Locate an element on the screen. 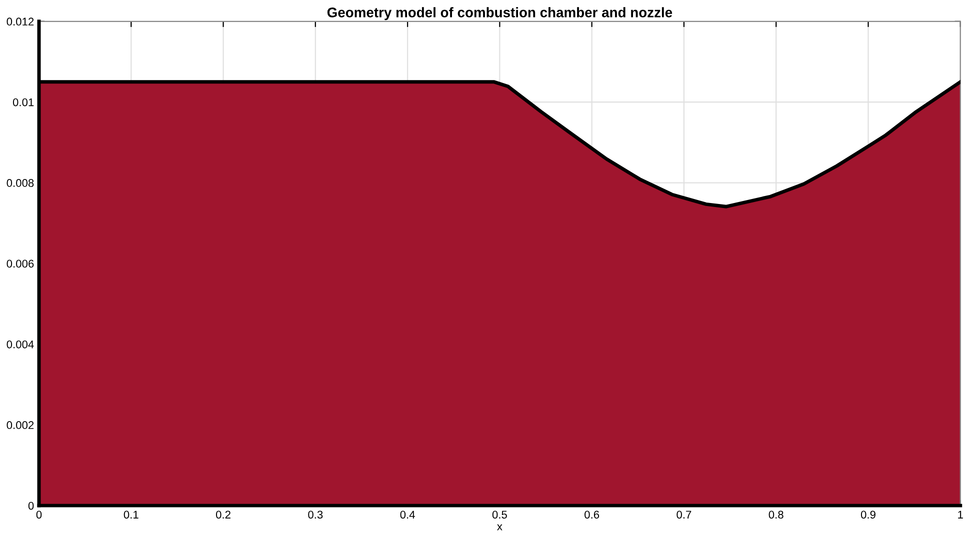 The width and height of the screenshot is (975, 535). x-tick-label: 0.8 is located at coordinates (776, 514).